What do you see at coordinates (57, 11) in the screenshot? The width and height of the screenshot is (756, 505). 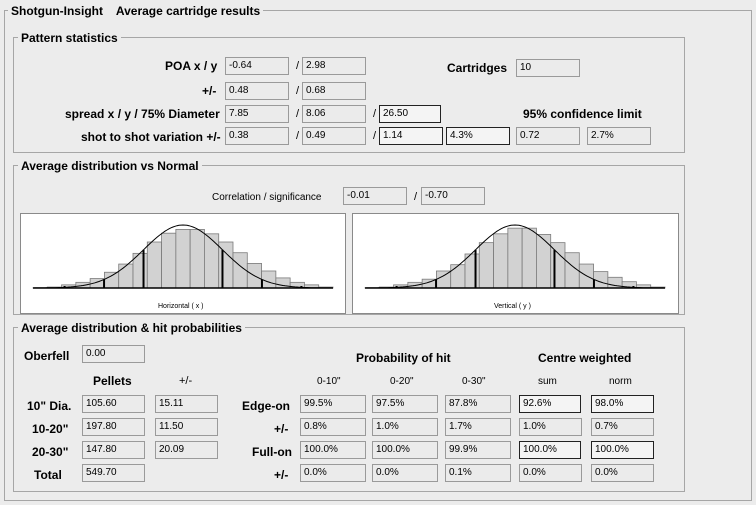 I see `app-name: Shotgun-Insight` at bounding box center [57, 11].